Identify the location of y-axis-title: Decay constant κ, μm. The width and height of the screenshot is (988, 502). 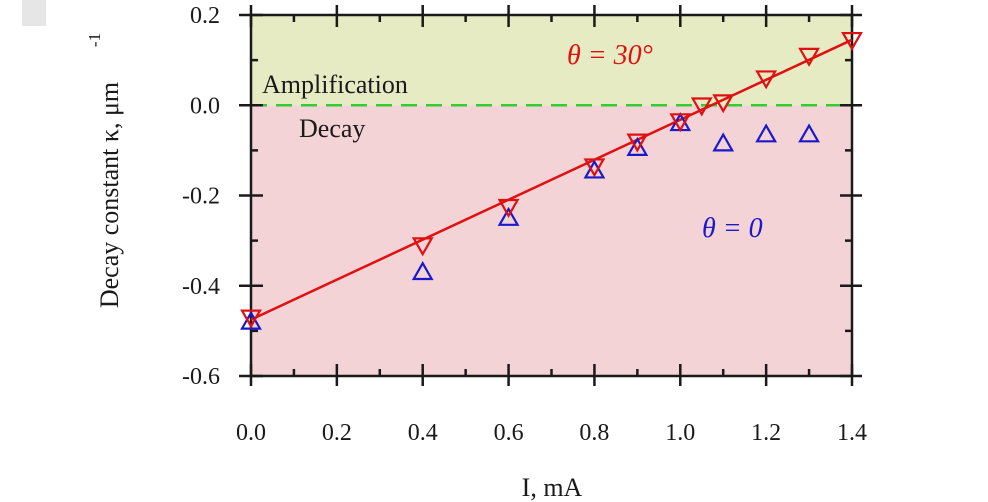
(109, 195).